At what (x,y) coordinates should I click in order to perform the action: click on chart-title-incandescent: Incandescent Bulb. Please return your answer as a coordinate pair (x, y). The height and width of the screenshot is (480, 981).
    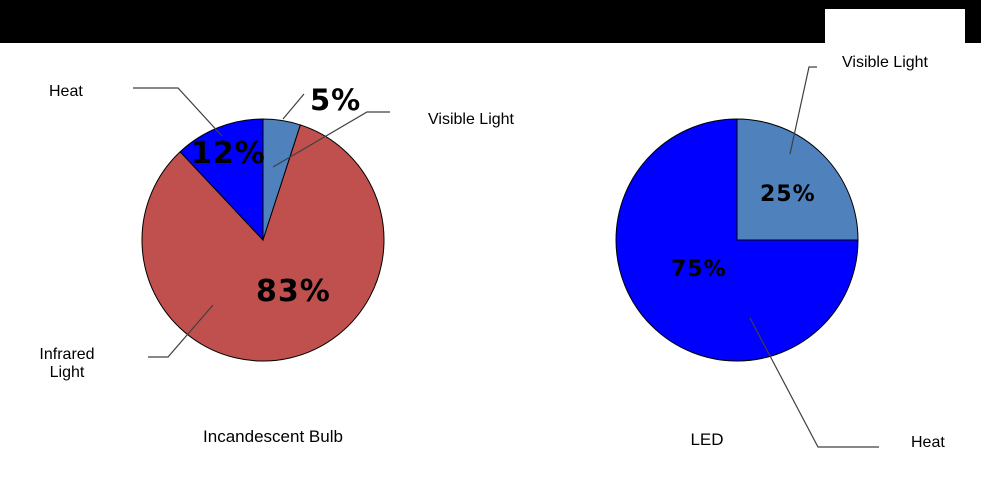
    Looking at the image, I should click on (273, 436).